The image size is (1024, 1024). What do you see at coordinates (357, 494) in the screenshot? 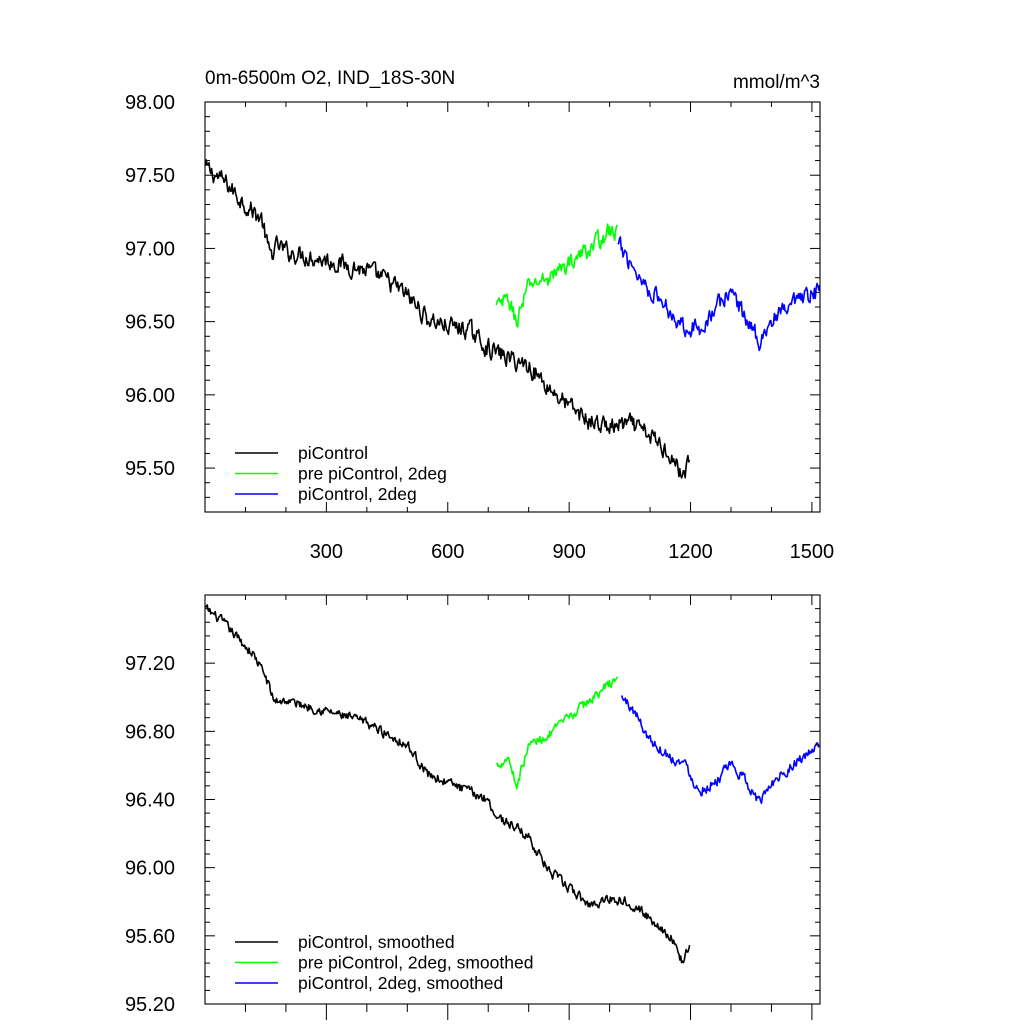
I see `legend-label: piControl, 2deg` at bounding box center [357, 494].